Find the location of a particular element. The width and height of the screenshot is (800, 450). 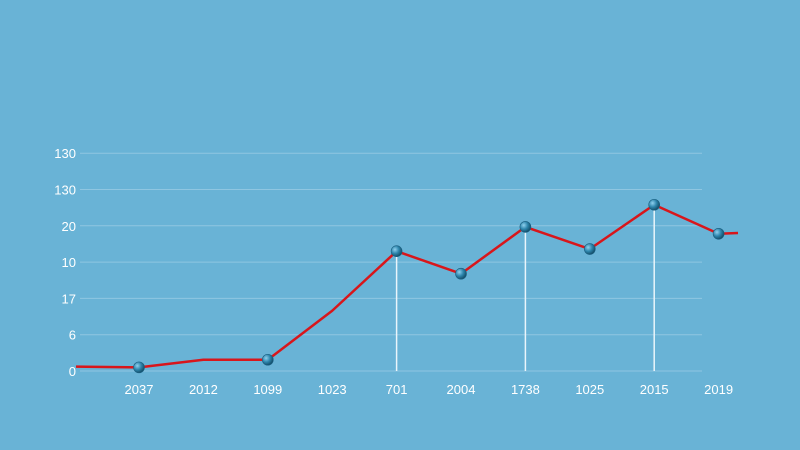

data-point-2037 is located at coordinates (139, 367).